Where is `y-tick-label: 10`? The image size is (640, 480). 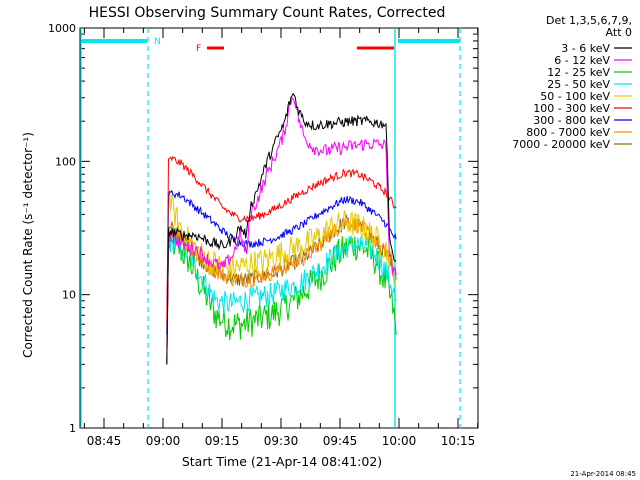 y-tick-label: 10 is located at coordinates (69, 295).